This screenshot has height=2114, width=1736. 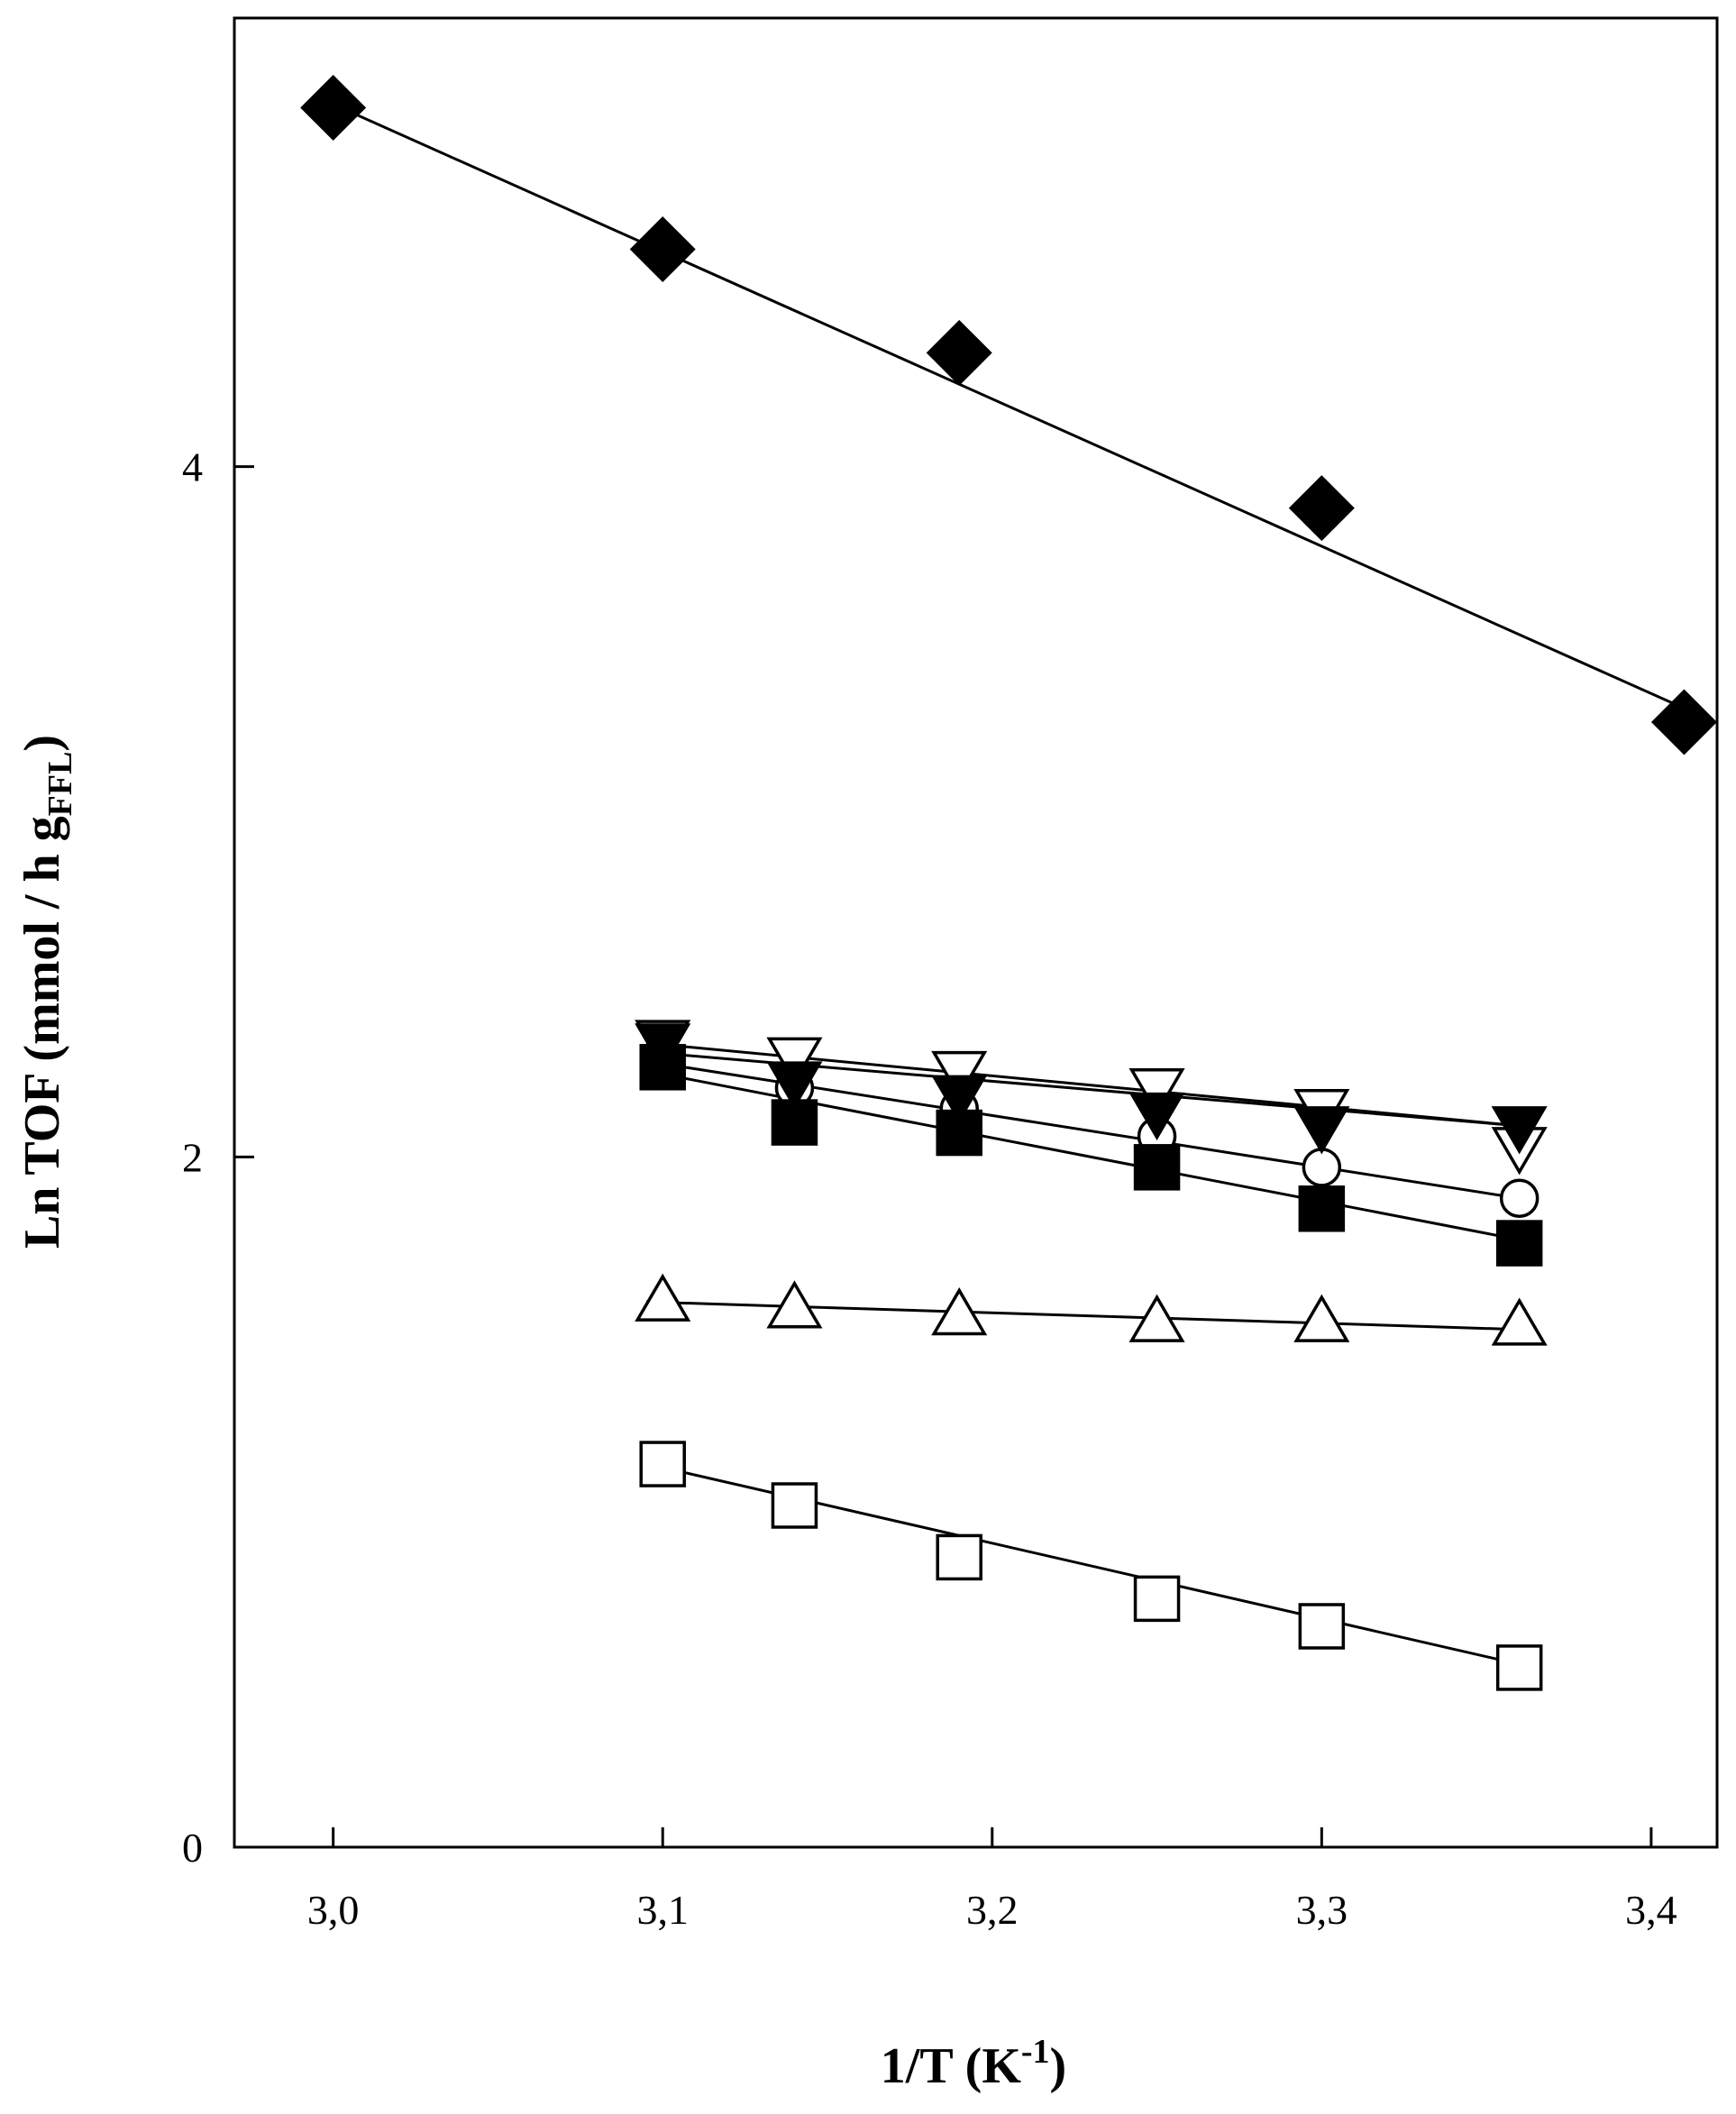 What do you see at coordinates (973, 2063) in the screenshot?
I see `x-axis-label: 1/T (K-1)` at bounding box center [973, 2063].